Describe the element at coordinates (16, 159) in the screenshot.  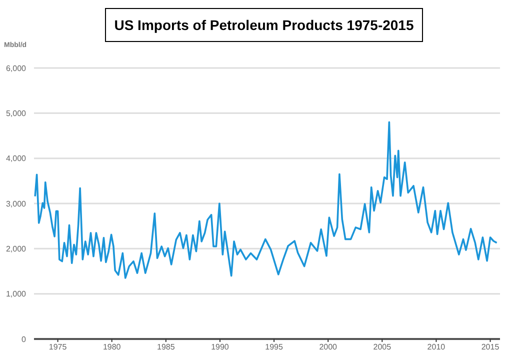
I see `y-tick-label: 4,000` at that location.